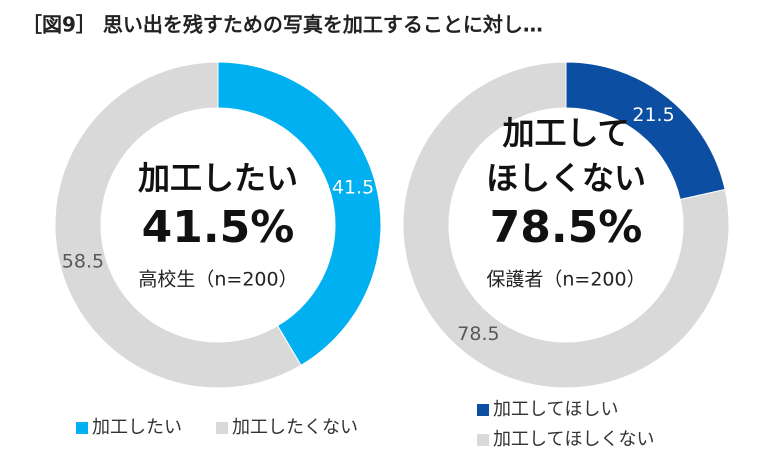 This screenshot has height=461, width=780. Describe the element at coordinates (137, 427) in the screenshot. I see `legend-label: 加工したい` at that location.